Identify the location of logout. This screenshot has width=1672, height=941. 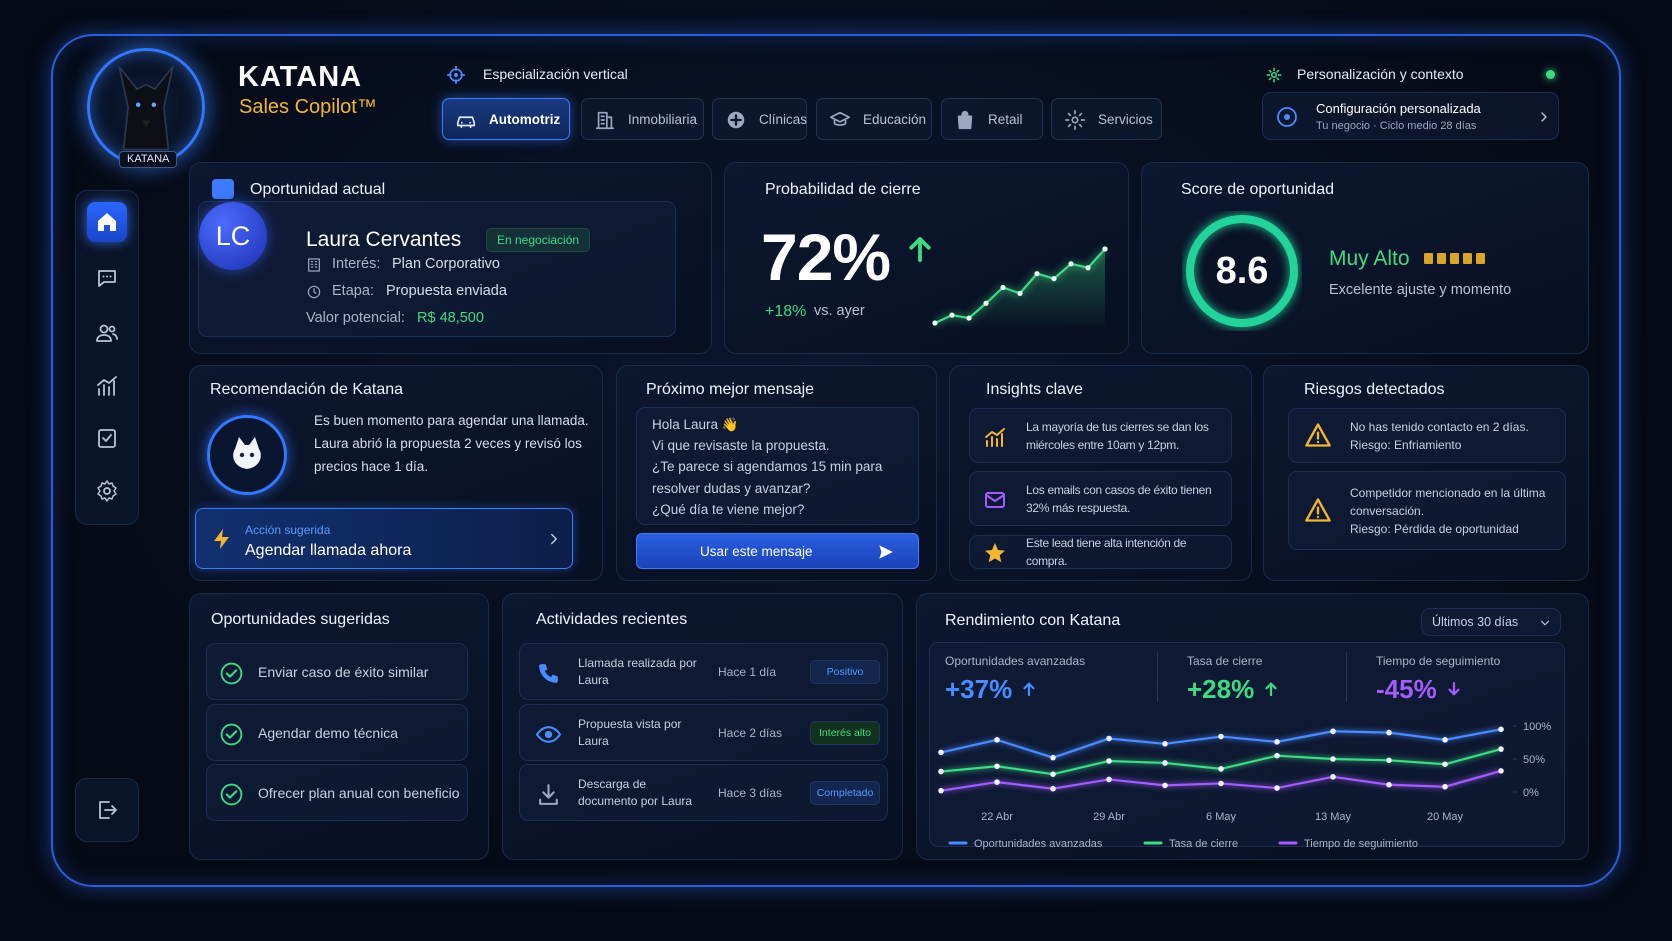
(107, 810).